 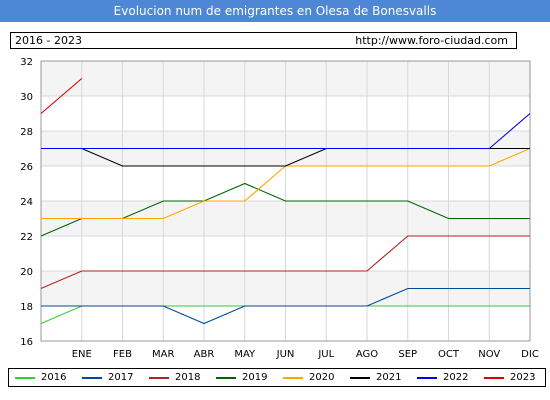 I want to click on legend-swatch-2019, so click(x=226, y=378).